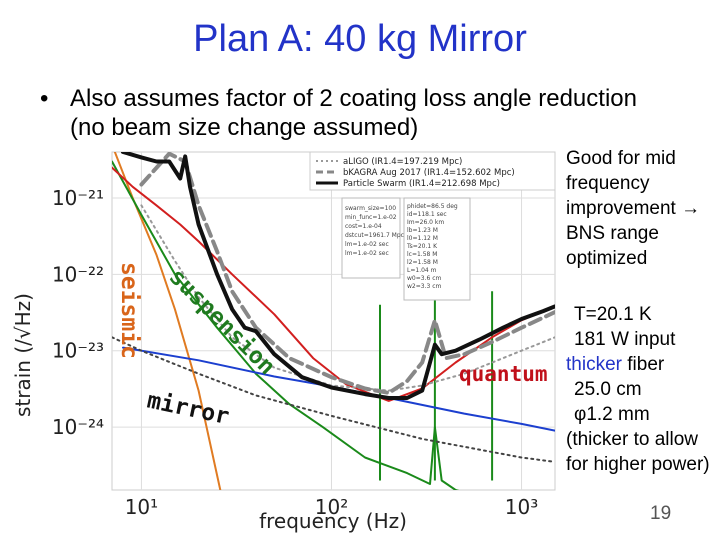 The width and height of the screenshot is (720, 540). Describe the element at coordinates (424, 286) in the screenshot. I see `param-line: w2=3.3 cm` at that location.